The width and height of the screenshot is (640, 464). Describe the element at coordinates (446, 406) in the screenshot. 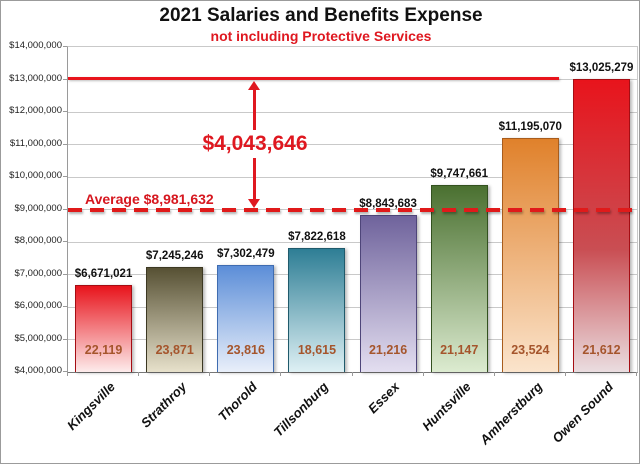

I see `category-label: Huntsville` at that location.